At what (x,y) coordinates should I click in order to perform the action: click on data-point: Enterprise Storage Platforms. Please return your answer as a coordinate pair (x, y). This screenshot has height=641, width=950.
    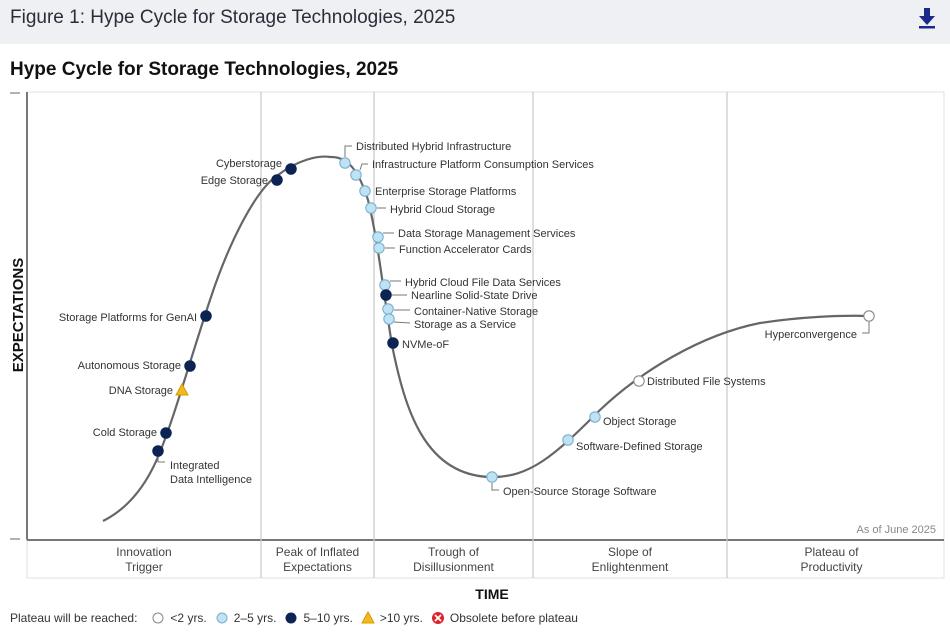
    Looking at the image, I should click on (438, 191).